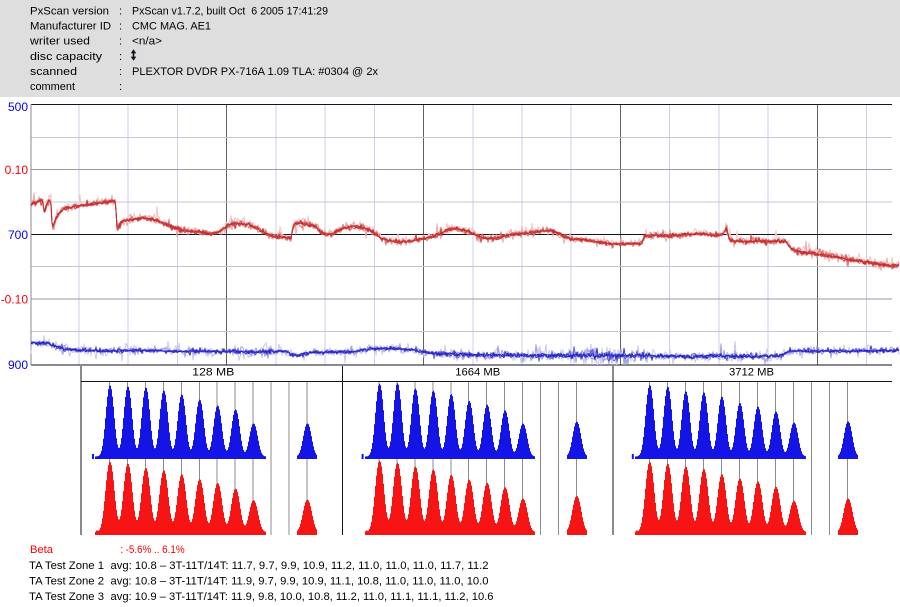 This screenshot has height=607, width=900. Describe the element at coordinates (59, 42) in the screenshot. I see `svg-text: writer used` at that location.